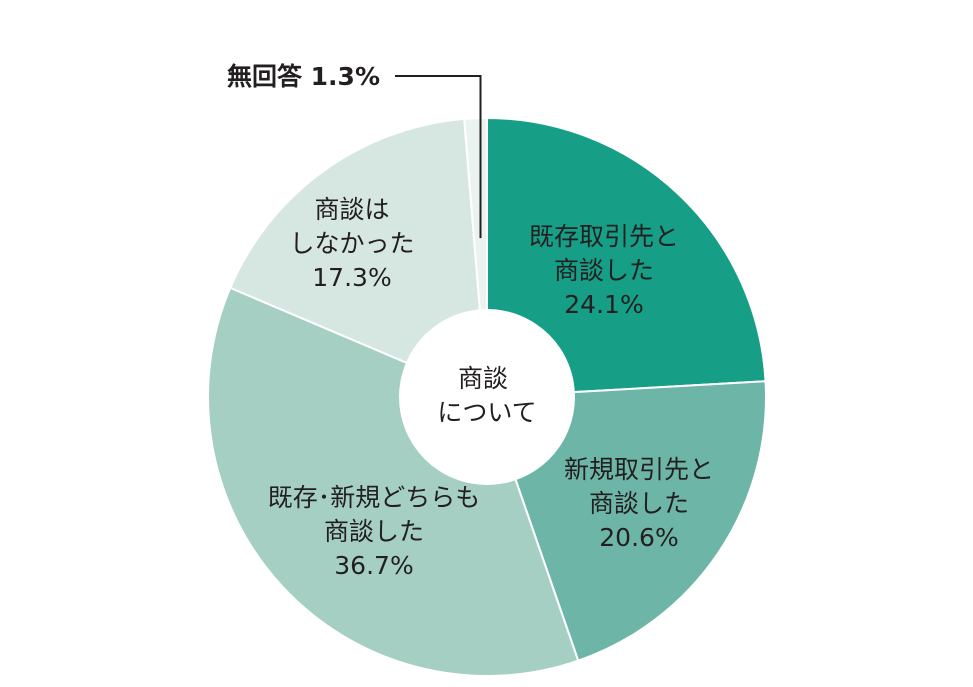 This screenshot has height=687, width=973. What do you see at coordinates (373, 565) in the screenshot?
I see `slice-value-label: 36.7%` at bounding box center [373, 565].